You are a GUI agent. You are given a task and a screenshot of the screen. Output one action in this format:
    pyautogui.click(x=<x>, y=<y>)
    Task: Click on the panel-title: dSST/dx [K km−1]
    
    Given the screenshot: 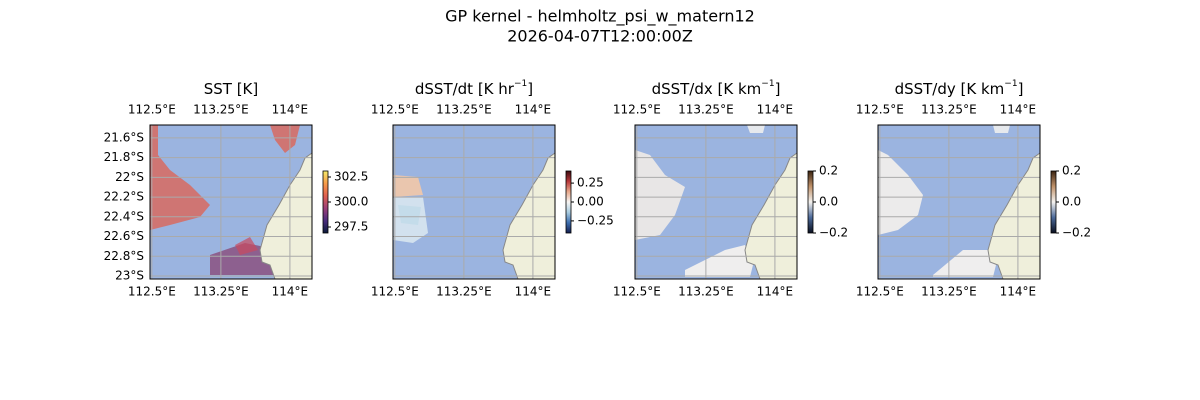 What is the action you would take?
    pyautogui.click(x=716, y=88)
    